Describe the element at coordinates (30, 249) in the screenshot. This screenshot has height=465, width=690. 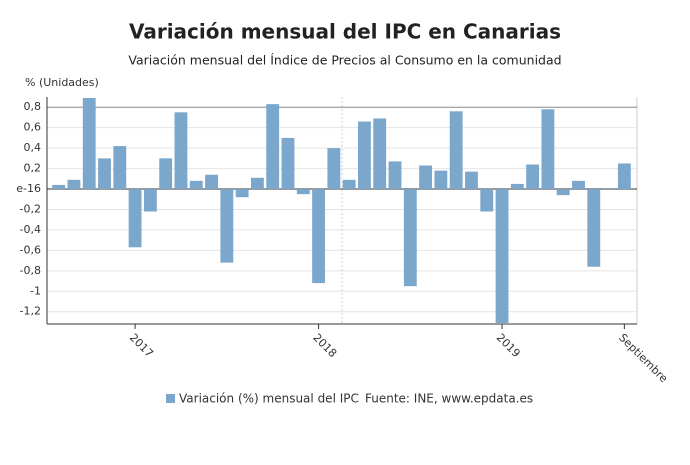
I see `y-tick-label: -0,6` at that location.